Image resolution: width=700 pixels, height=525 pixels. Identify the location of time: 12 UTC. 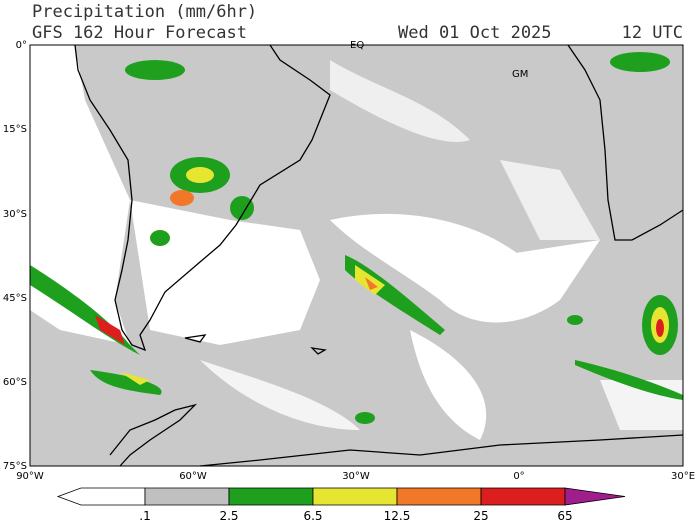
(652, 33).